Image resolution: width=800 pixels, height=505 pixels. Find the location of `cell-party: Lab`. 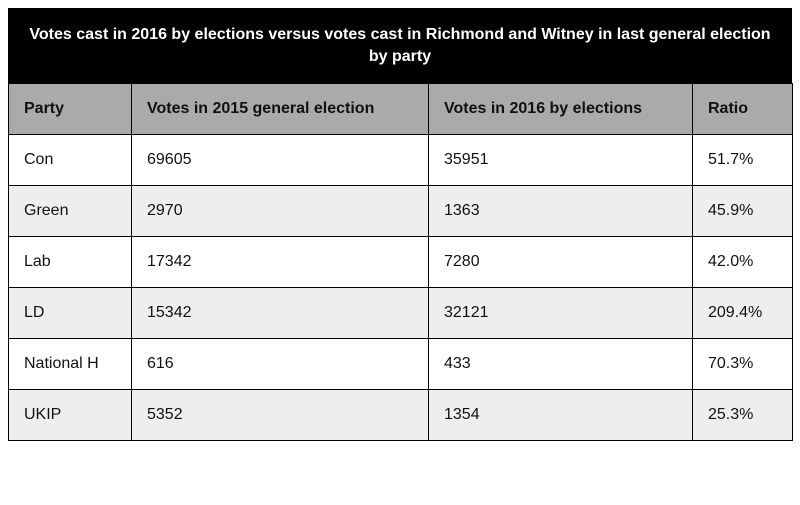

cell-party: Lab is located at coordinates (70, 262).